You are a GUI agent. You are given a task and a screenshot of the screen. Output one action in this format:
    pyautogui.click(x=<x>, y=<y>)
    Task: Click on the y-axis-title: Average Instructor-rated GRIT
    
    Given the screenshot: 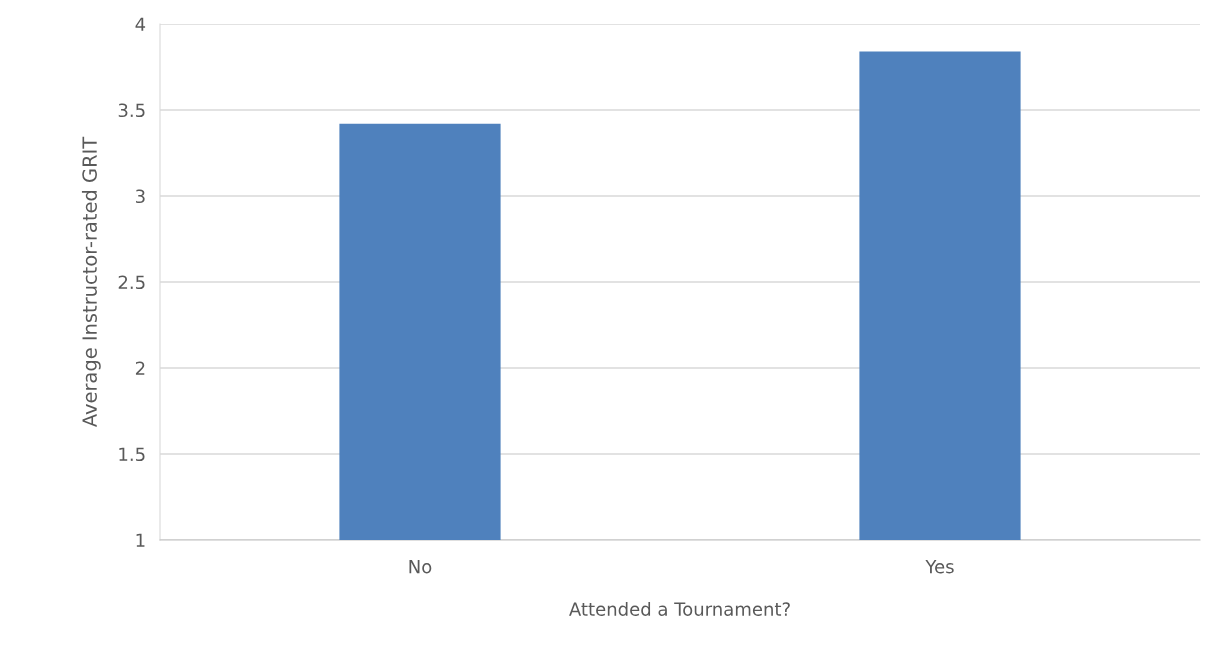 What is the action you would take?
    pyautogui.click(x=91, y=282)
    